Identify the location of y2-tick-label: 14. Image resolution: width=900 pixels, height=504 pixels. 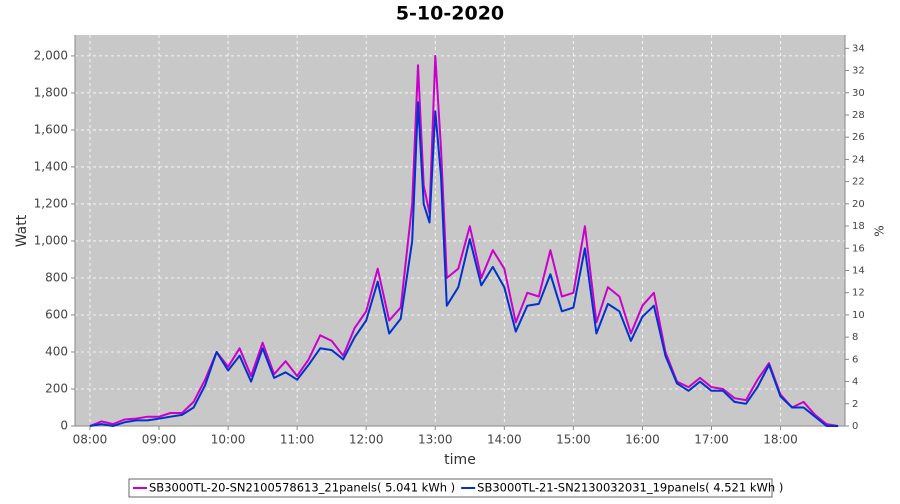
(858, 270).